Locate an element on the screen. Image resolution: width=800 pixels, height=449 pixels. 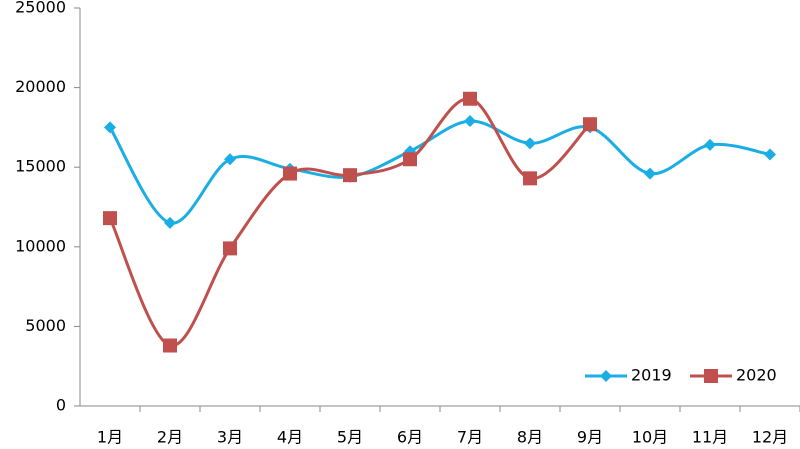
x-tick-label: 1月 is located at coordinates (110, 437).